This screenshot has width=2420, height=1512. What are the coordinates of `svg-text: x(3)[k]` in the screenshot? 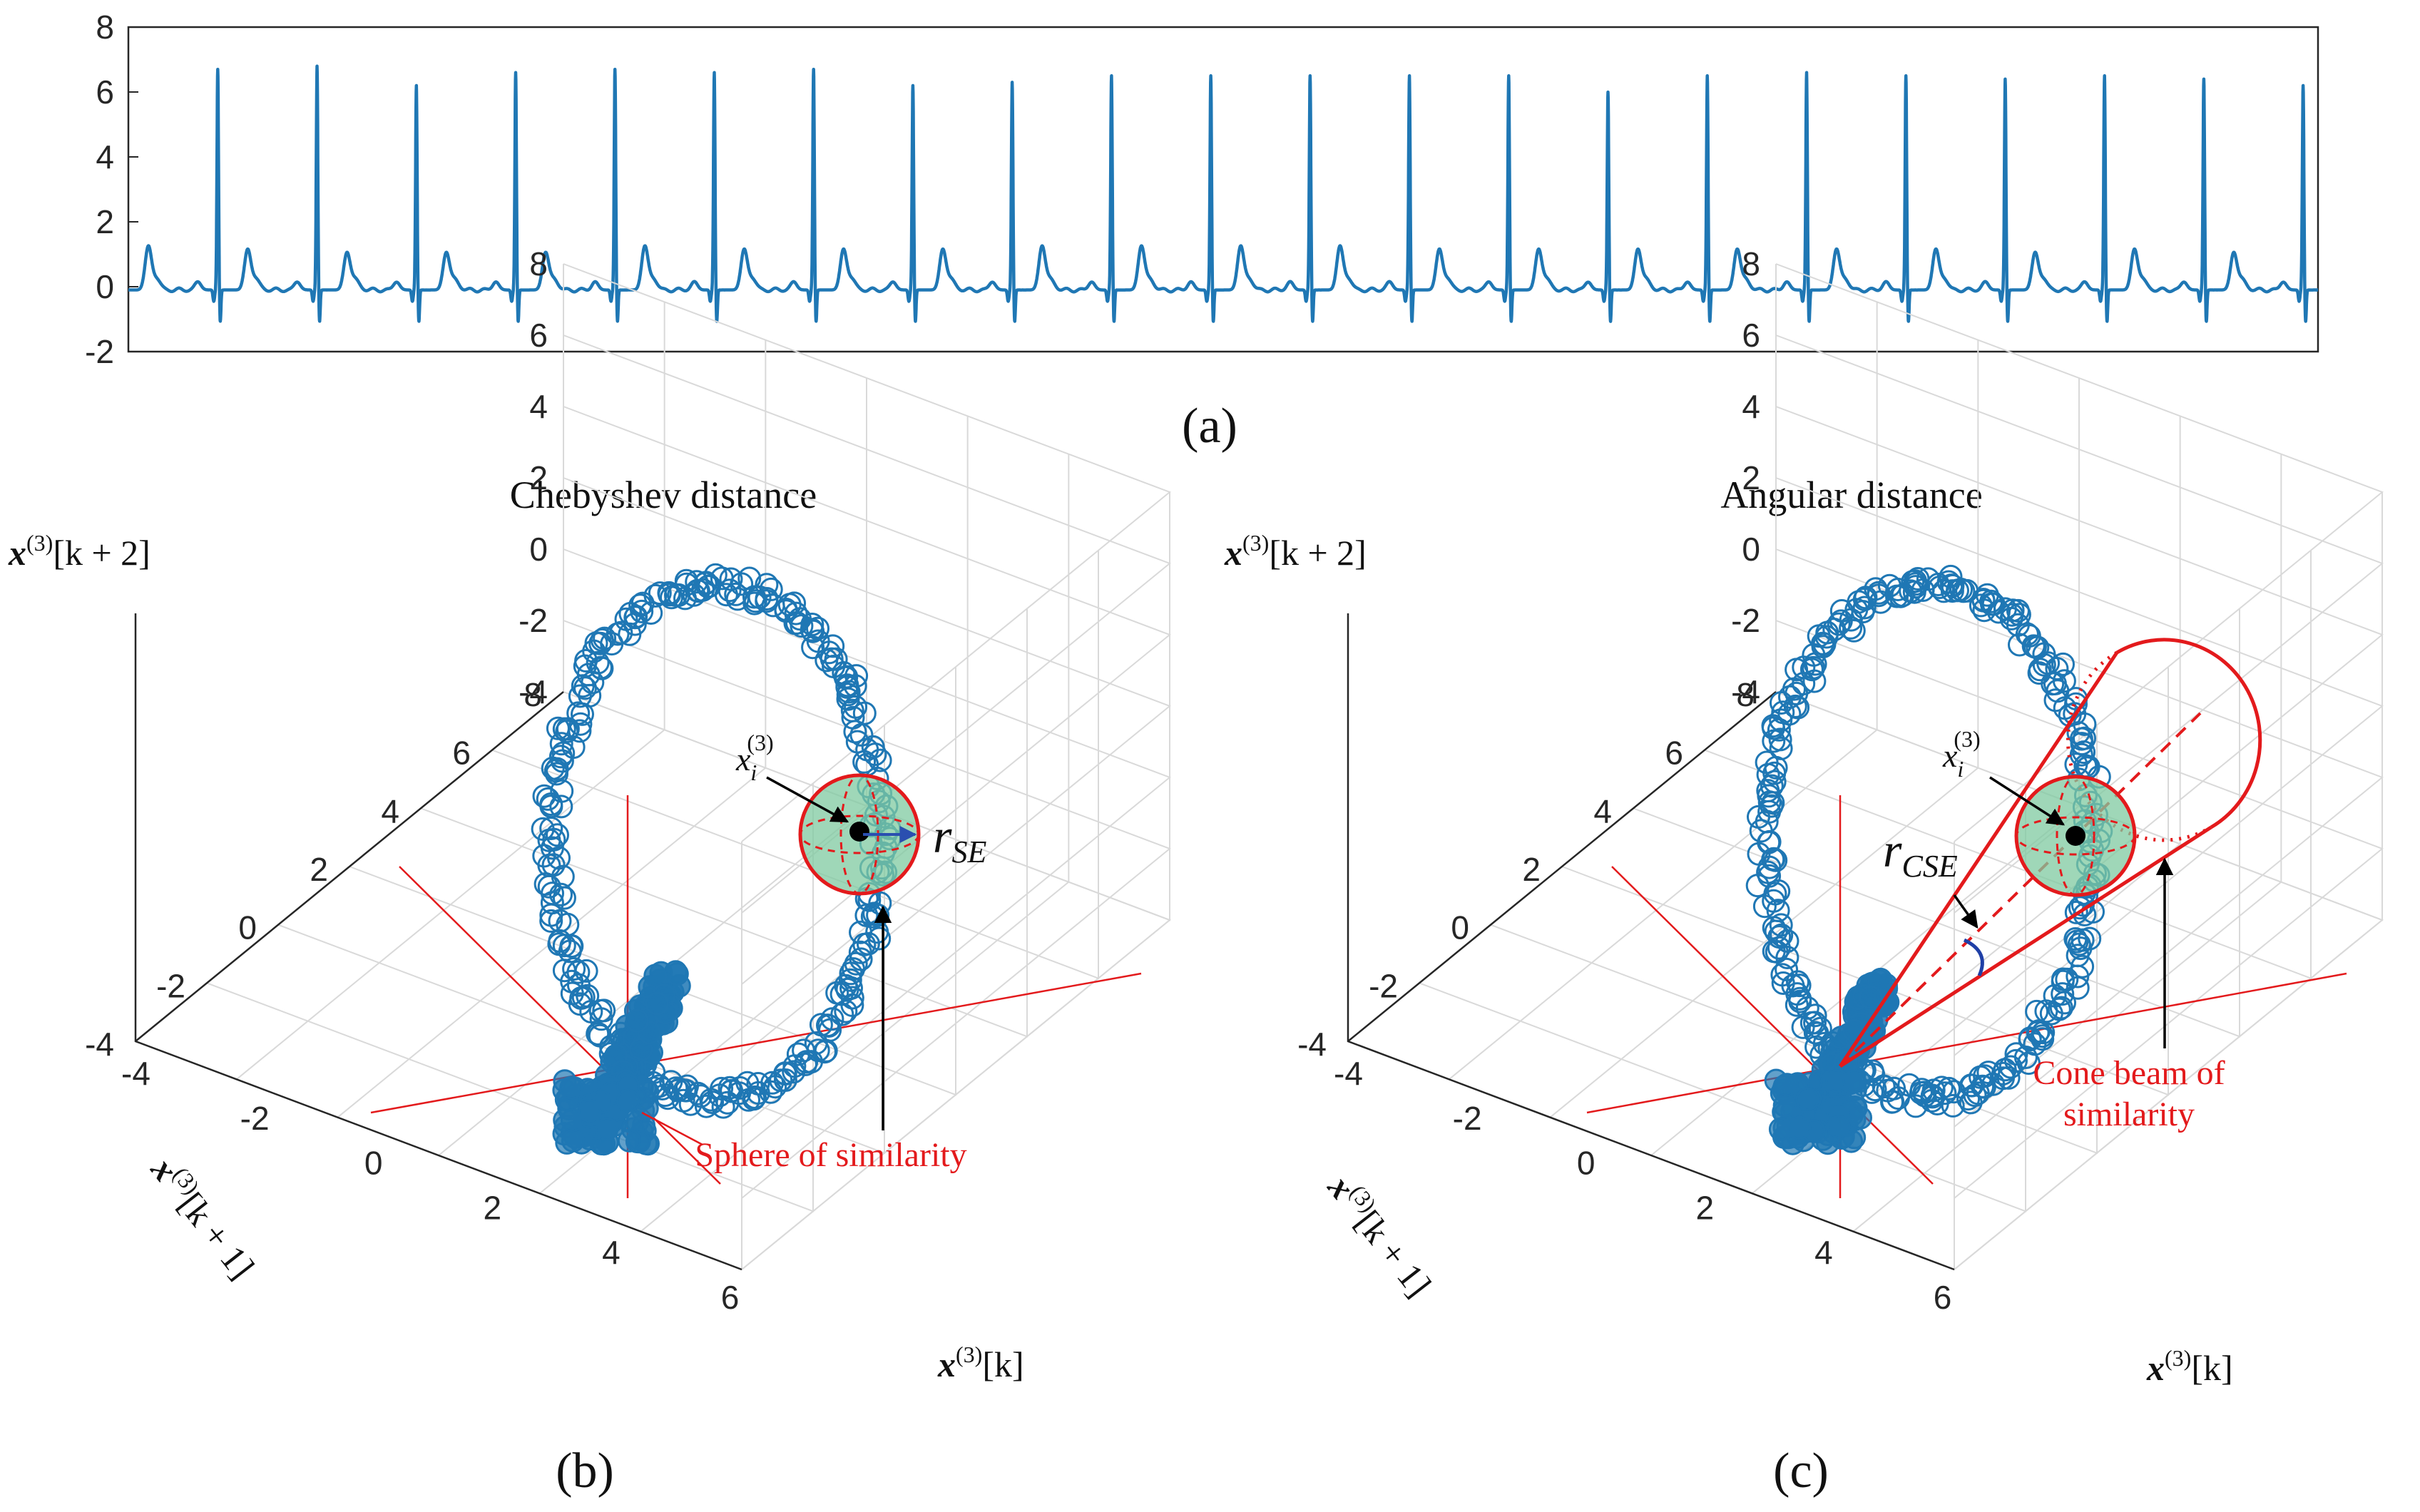 It's located at (980, 1363).